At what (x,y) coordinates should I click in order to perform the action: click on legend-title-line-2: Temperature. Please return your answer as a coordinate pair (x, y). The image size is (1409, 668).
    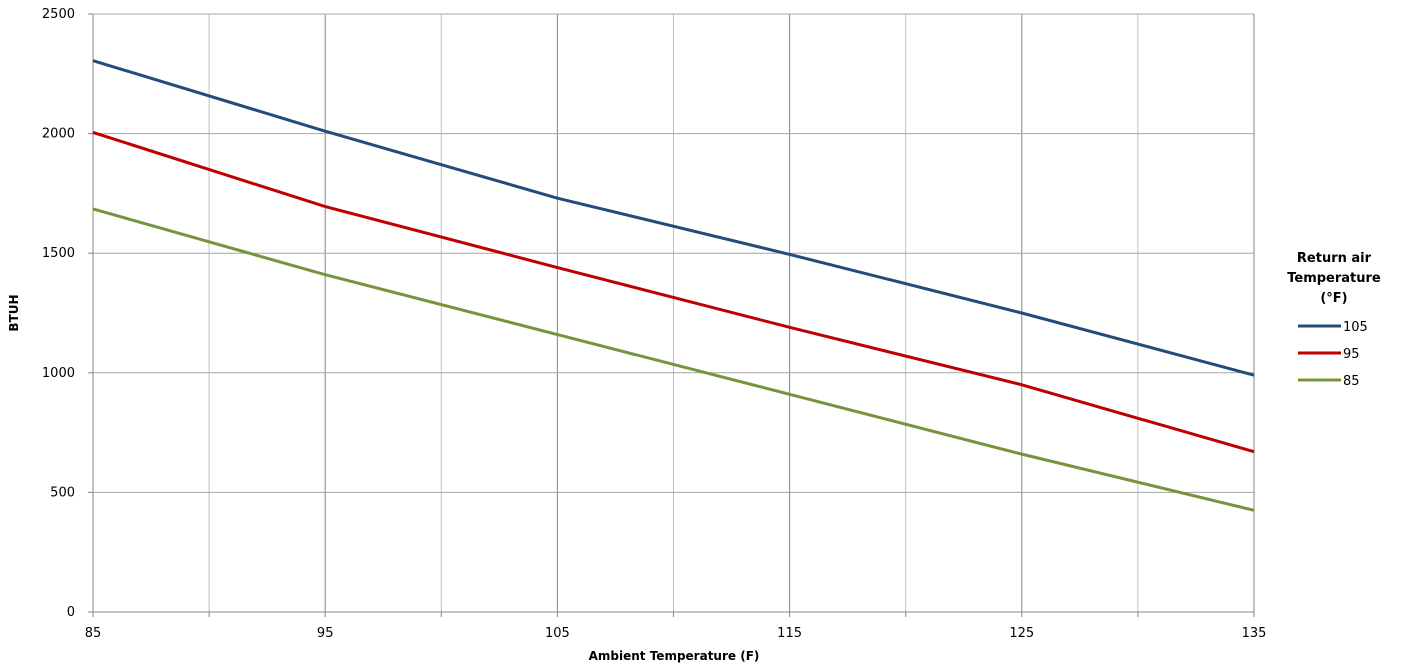
    Looking at the image, I should click on (1334, 278).